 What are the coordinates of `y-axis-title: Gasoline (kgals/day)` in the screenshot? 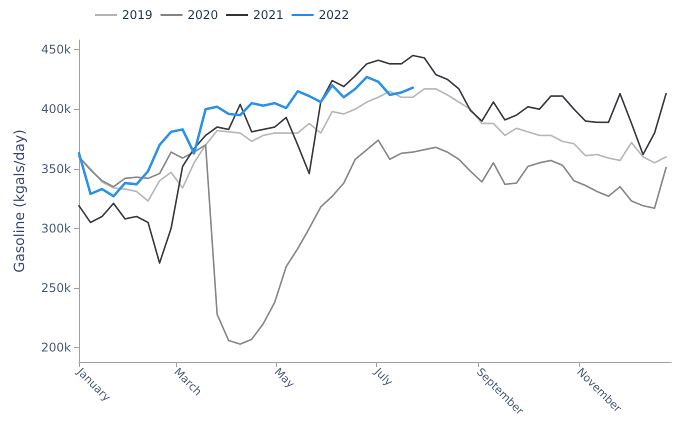 It's located at (20, 201).